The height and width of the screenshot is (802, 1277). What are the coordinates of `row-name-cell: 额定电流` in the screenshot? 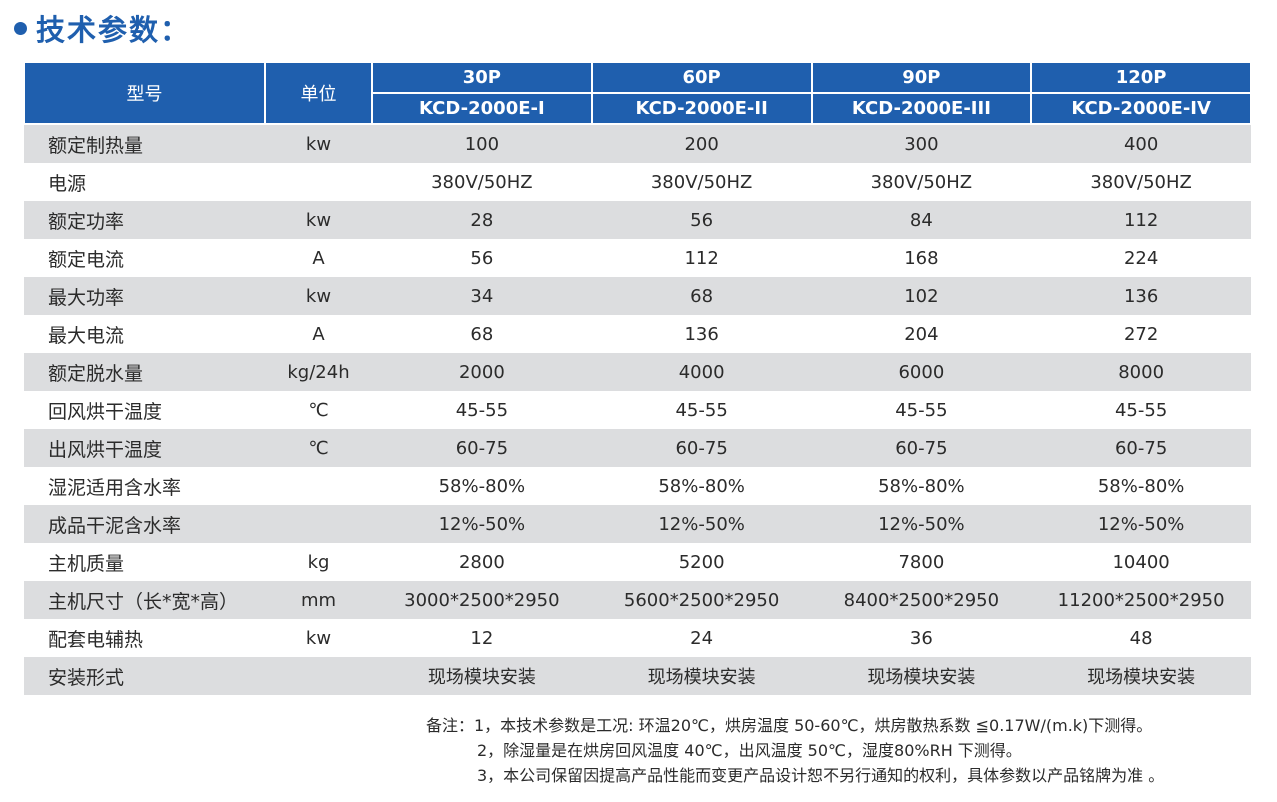 It's located at (144, 258).